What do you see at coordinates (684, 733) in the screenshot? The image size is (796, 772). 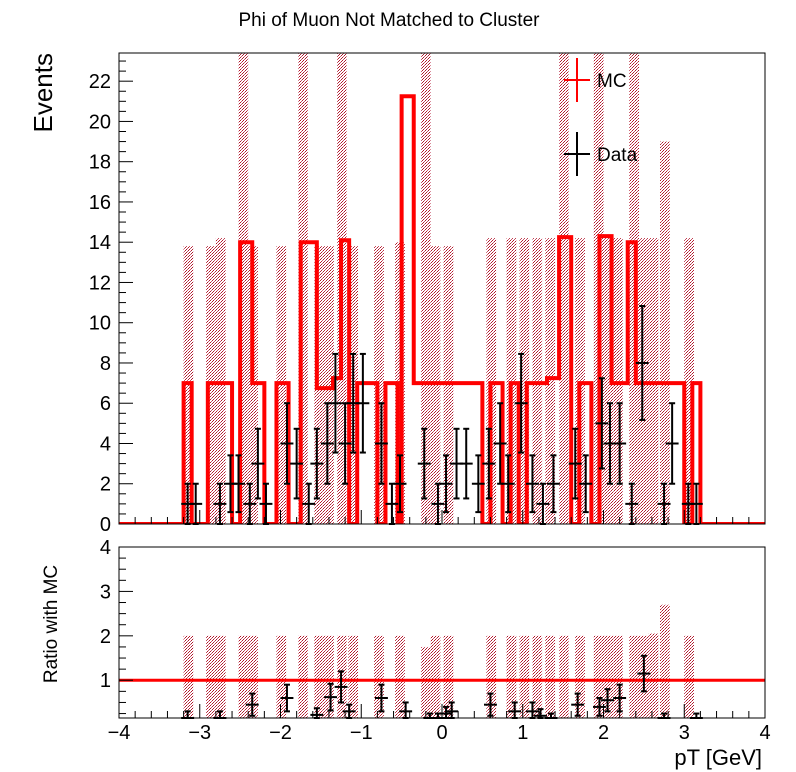 I see `x-tick-label: 3` at bounding box center [684, 733].